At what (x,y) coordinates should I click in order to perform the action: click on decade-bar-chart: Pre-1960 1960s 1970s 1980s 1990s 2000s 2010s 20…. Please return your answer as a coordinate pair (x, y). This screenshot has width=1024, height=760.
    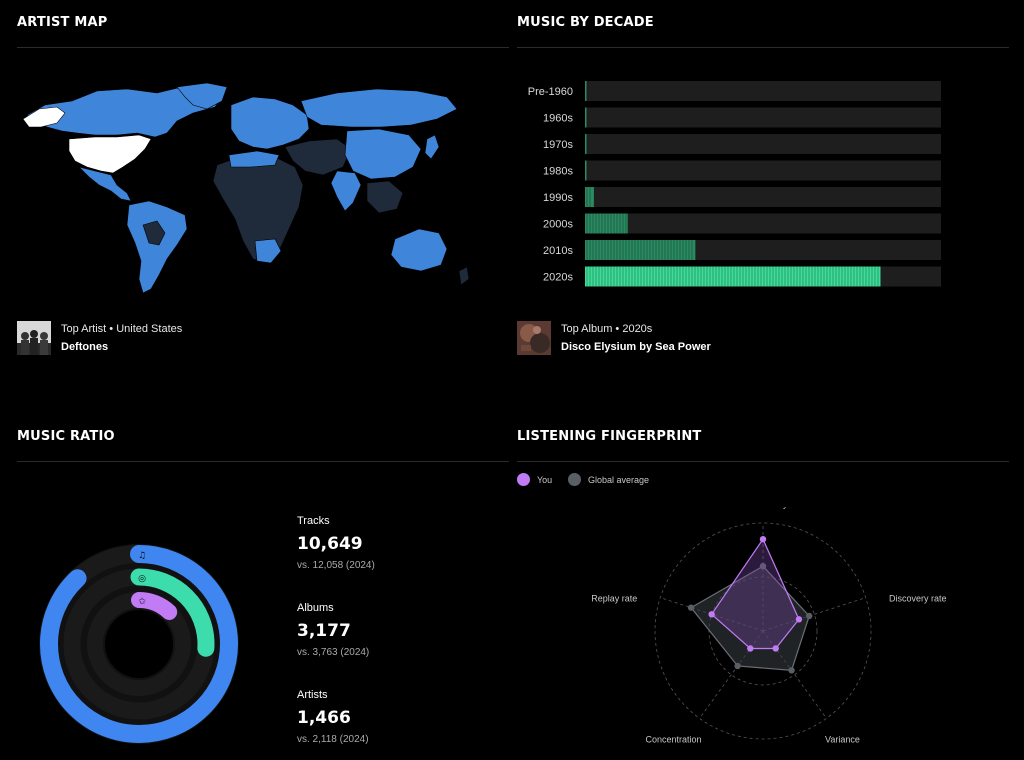
    Looking at the image, I should click on (734, 184).